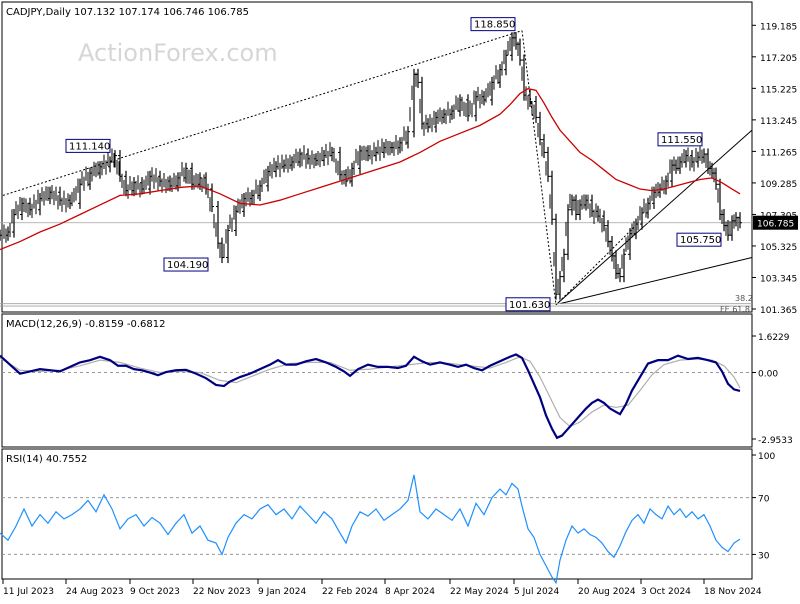 Image resolution: width=800 pixels, height=604 pixels. What do you see at coordinates (735, 309) in the screenshot?
I see `fib-label: FE 61.8` at bounding box center [735, 309].